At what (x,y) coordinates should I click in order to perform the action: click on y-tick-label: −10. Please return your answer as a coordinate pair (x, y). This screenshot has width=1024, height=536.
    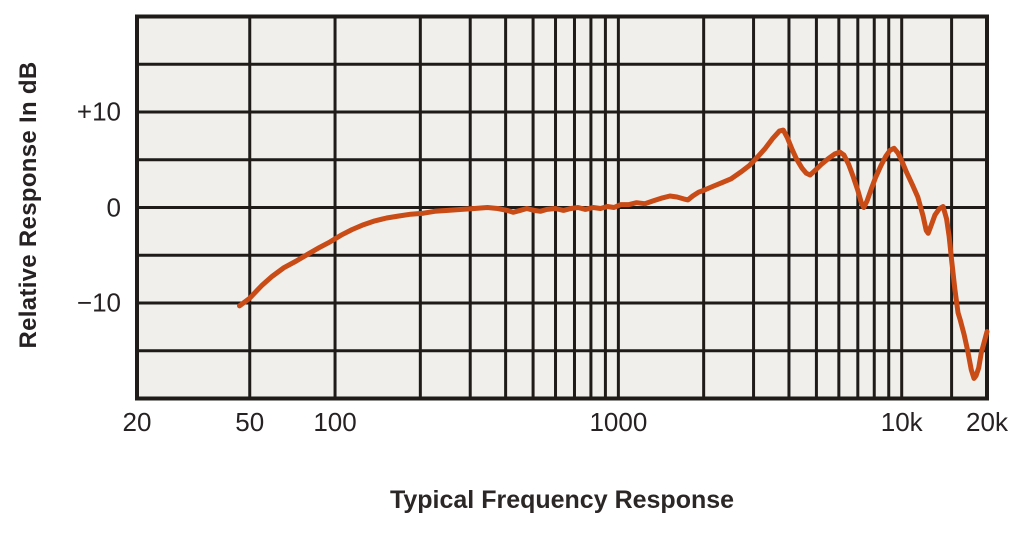
    Looking at the image, I should click on (98, 302).